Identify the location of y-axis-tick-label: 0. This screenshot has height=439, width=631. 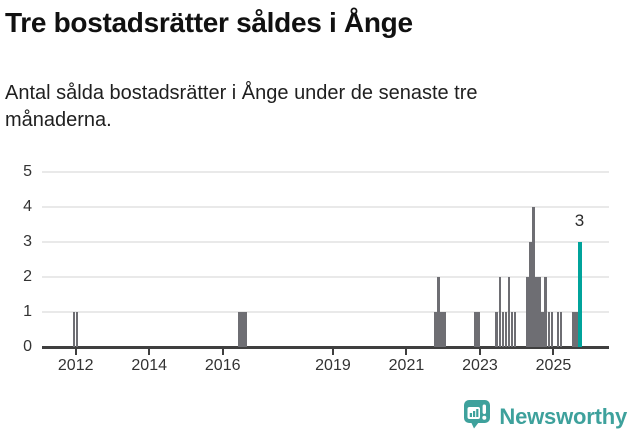
(27, 346).